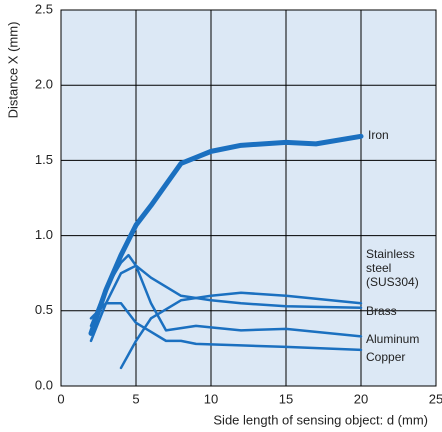  What do you see at coordinates (392, 268) in the screenshot?
I see `series-label: Stainless steel (SUS304)` at bounding box center [392, 268].